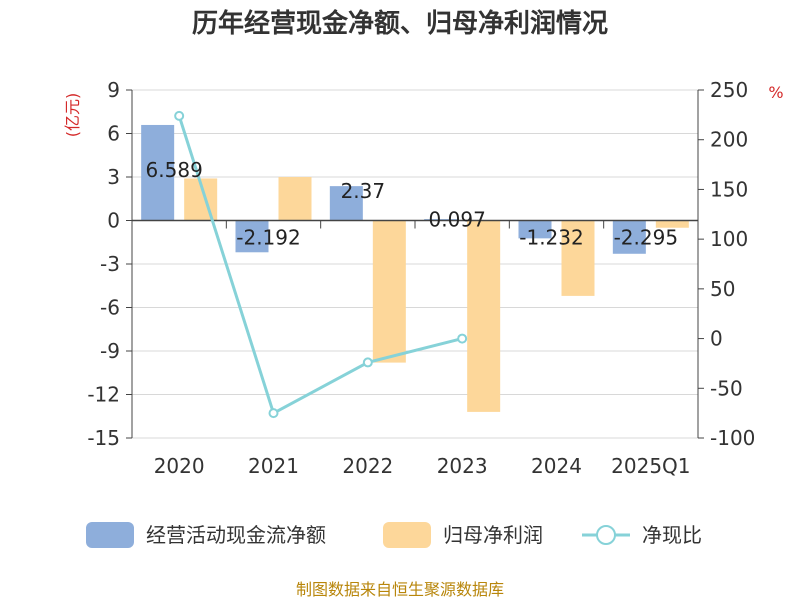 The height and width of the screenshot is (604, 800). I want to click on chart-title: 历年经营现金净额、归母净利润情况, so click(400, 23).